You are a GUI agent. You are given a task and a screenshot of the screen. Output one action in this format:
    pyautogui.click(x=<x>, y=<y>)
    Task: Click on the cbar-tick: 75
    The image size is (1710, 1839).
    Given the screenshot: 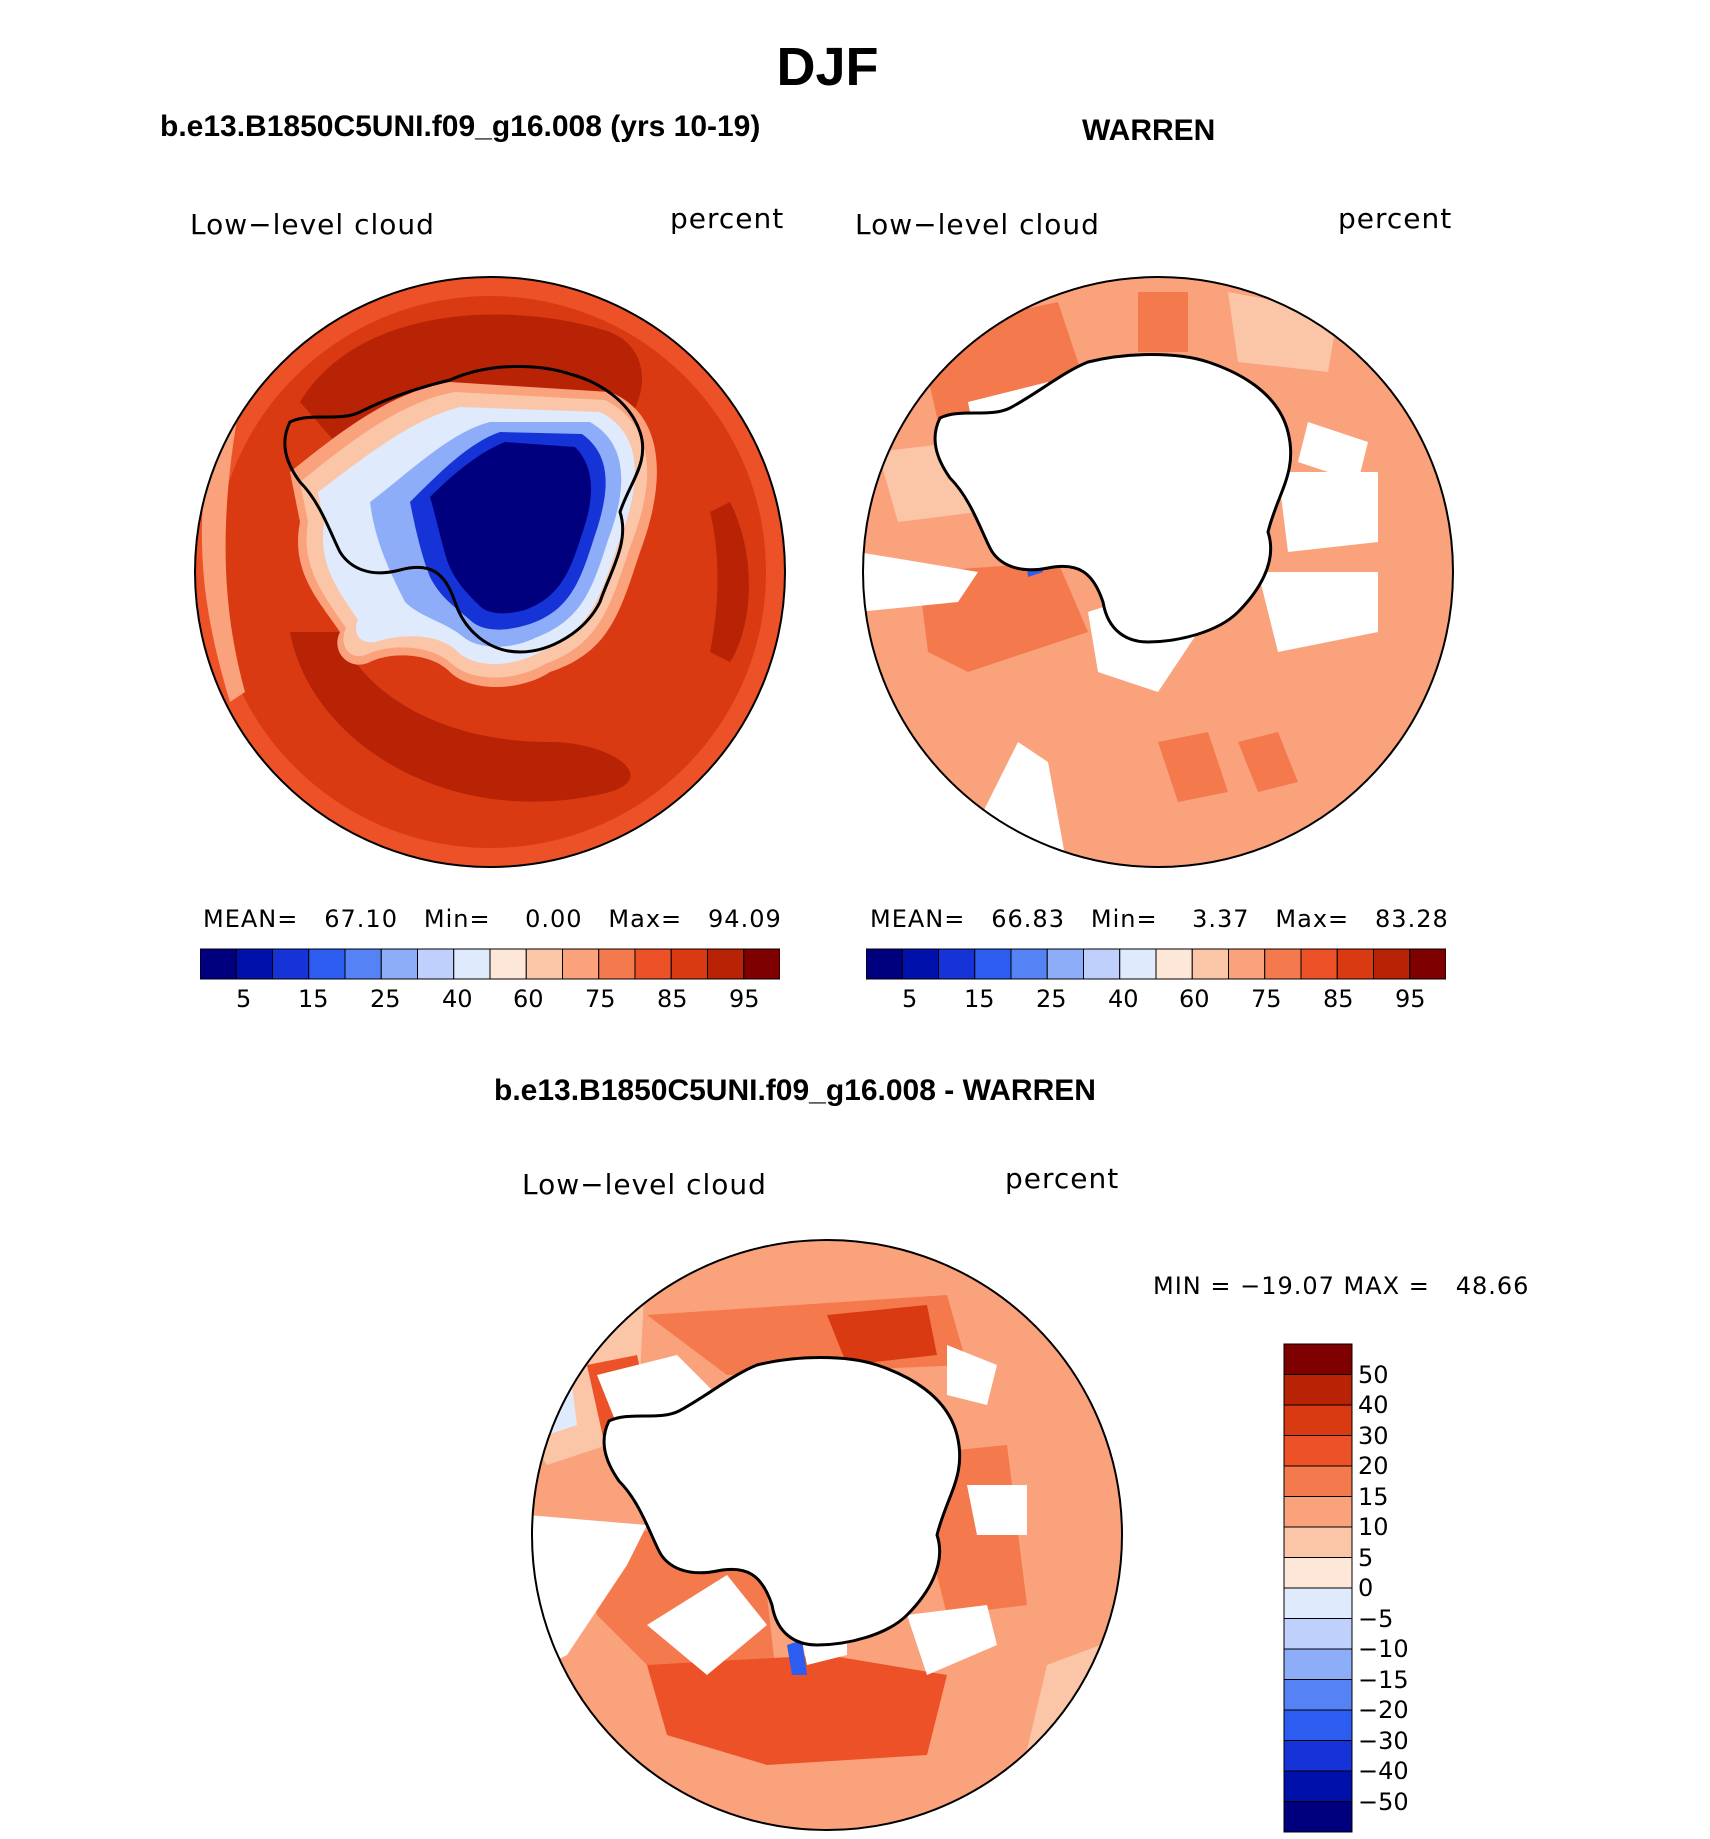 What is the action you would take?
    pyautogui.click(x=600, y=999)
    